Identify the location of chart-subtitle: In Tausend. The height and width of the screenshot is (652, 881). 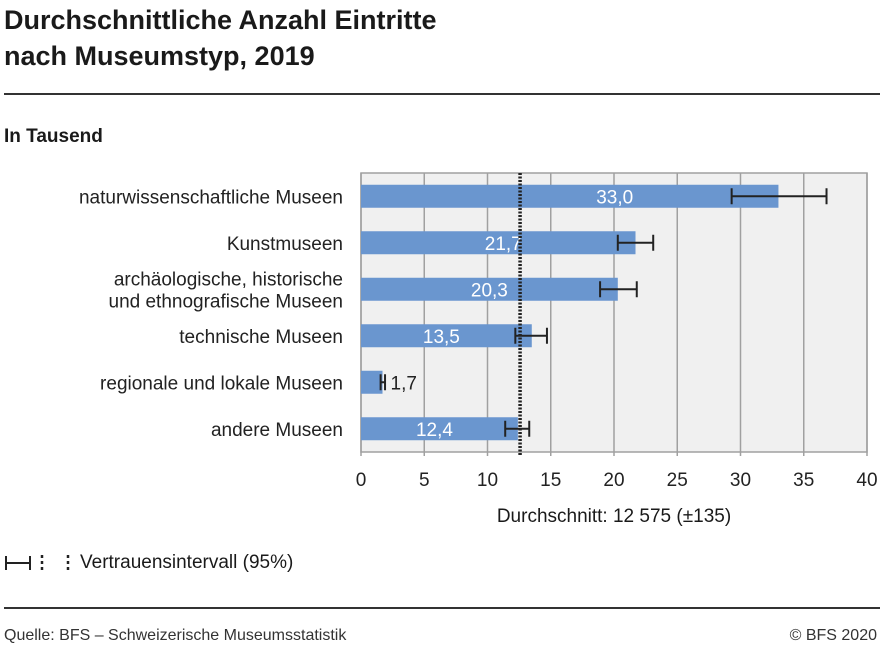
(53, 136).